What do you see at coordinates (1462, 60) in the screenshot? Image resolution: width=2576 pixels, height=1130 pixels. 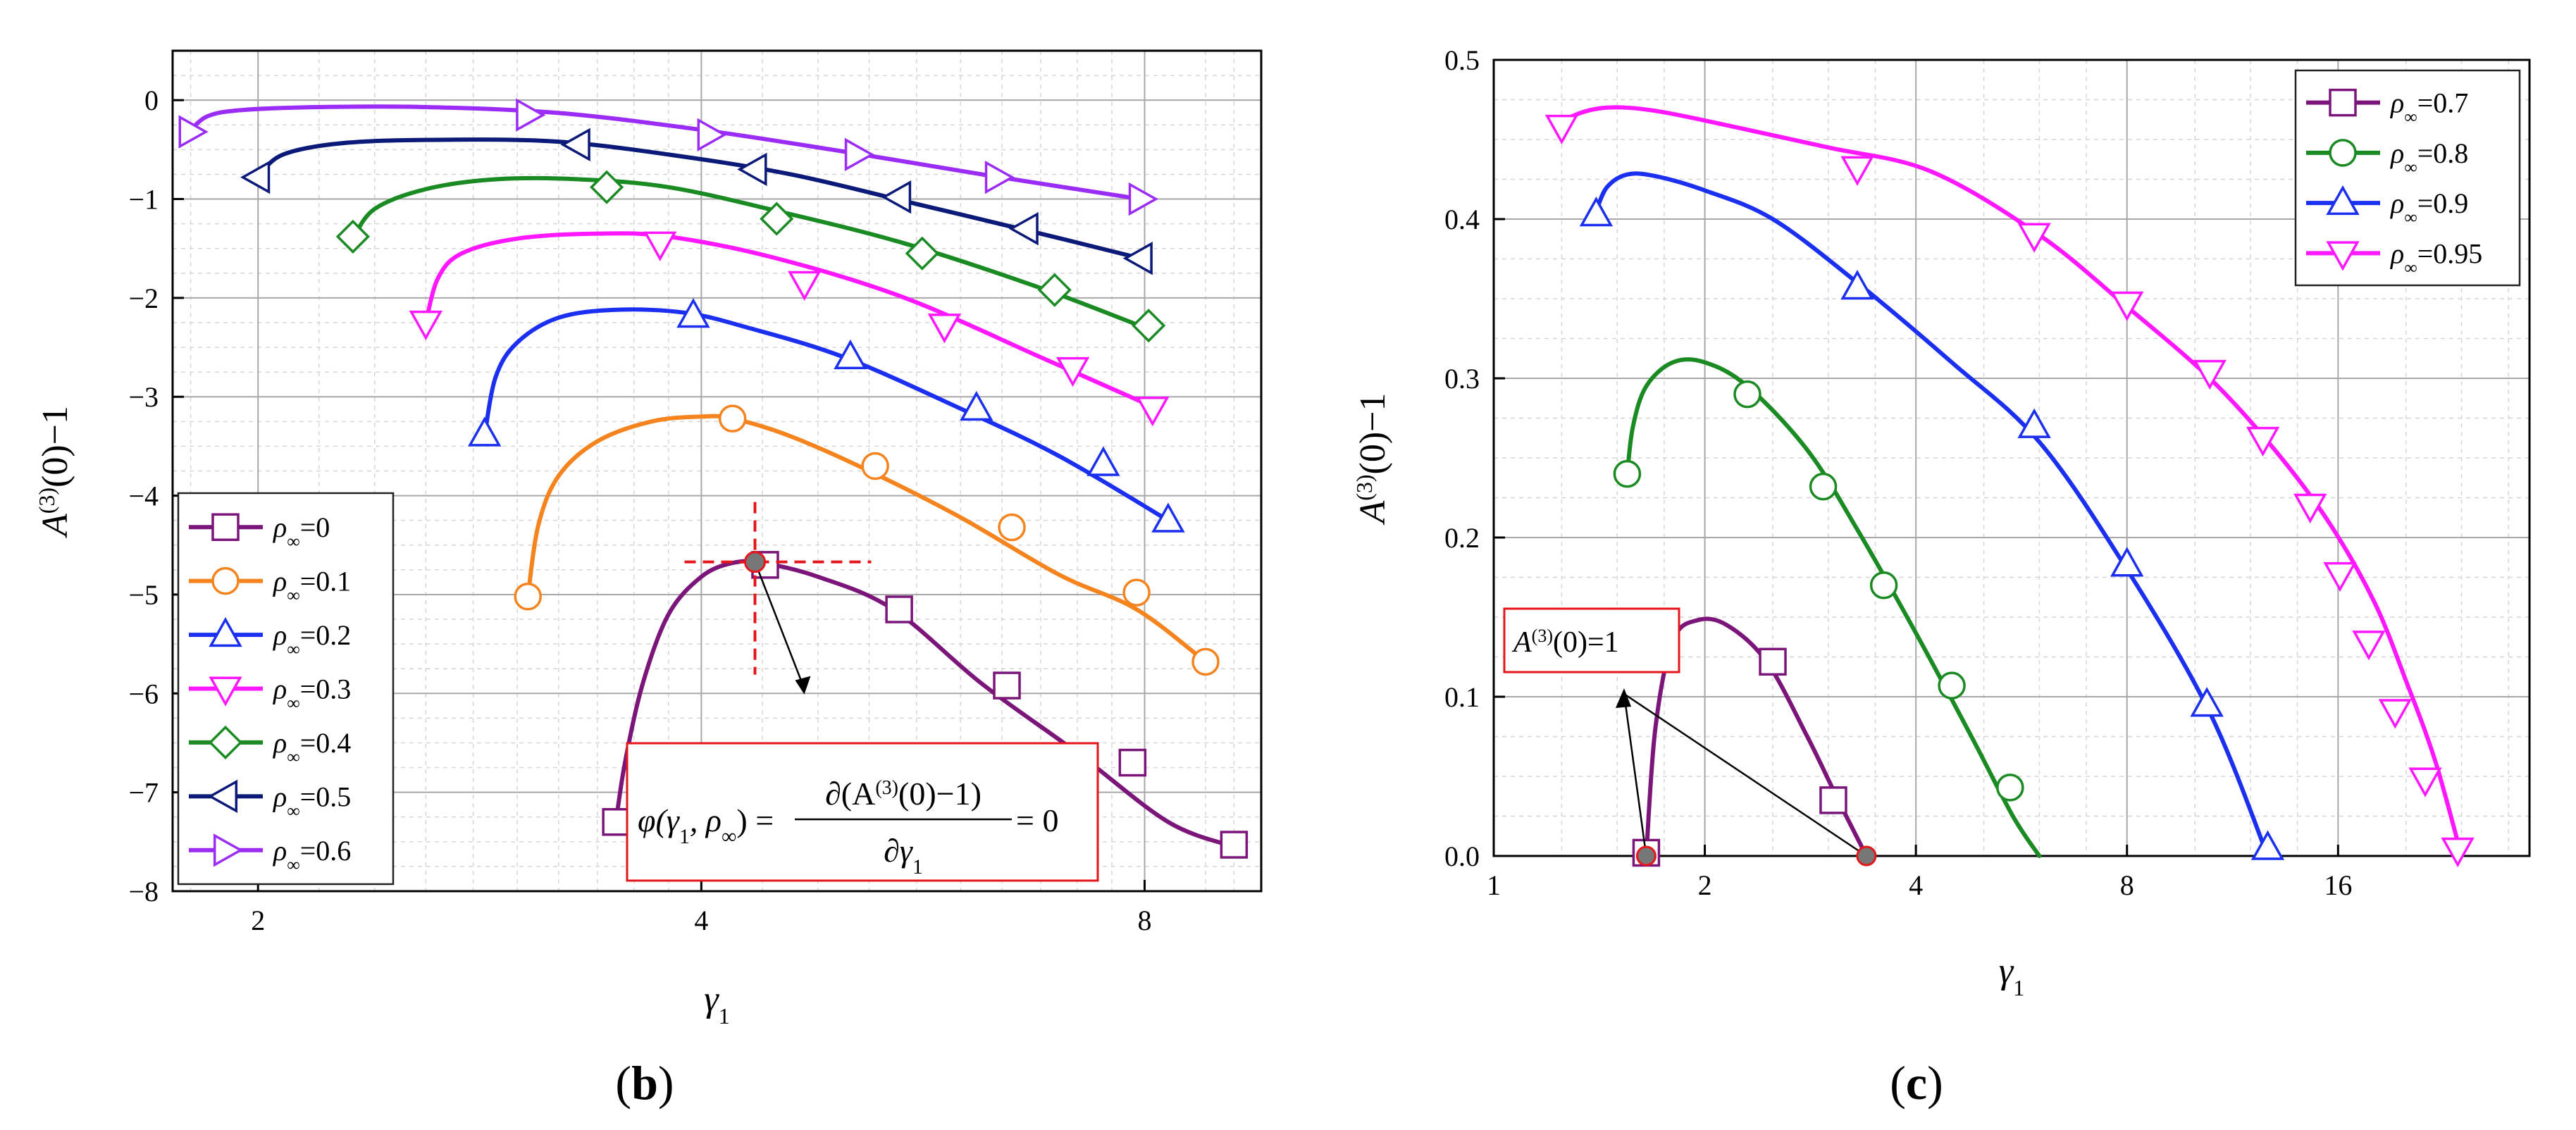 I see `y-tick-label: 0.5` at bounding box center [1462, 60].